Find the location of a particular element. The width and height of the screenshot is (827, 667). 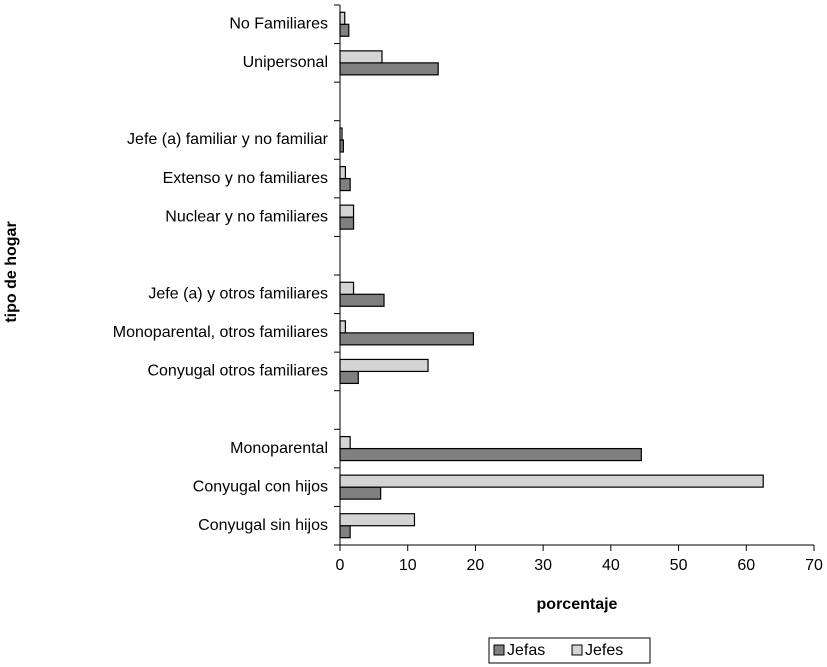

x-tick-label: 30 is located at coordinates (543, 565).